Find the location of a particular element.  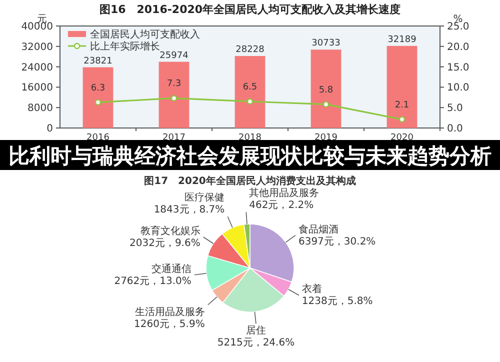

x-tick-label: 2016 is located at coordinates (98, 138).